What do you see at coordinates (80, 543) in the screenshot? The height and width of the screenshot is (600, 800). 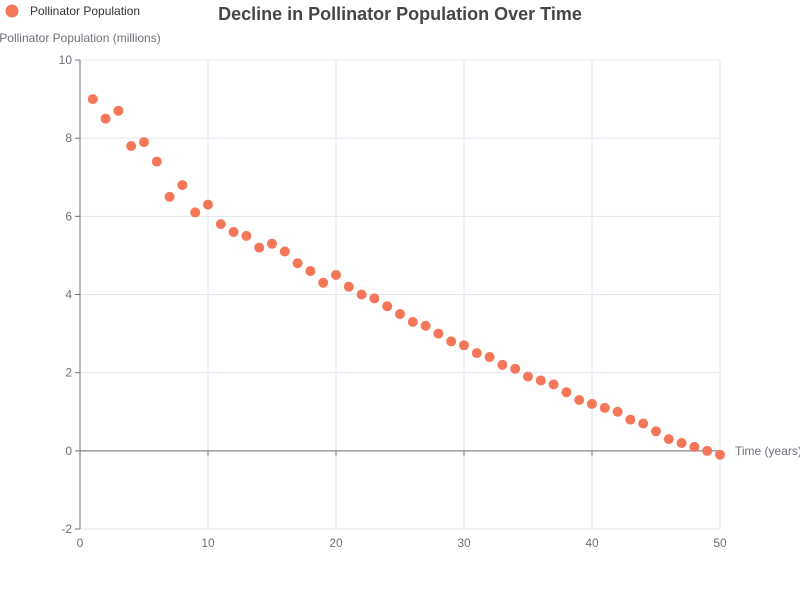 I see `x-tick-label: 0` at bounding box center [80, 543].